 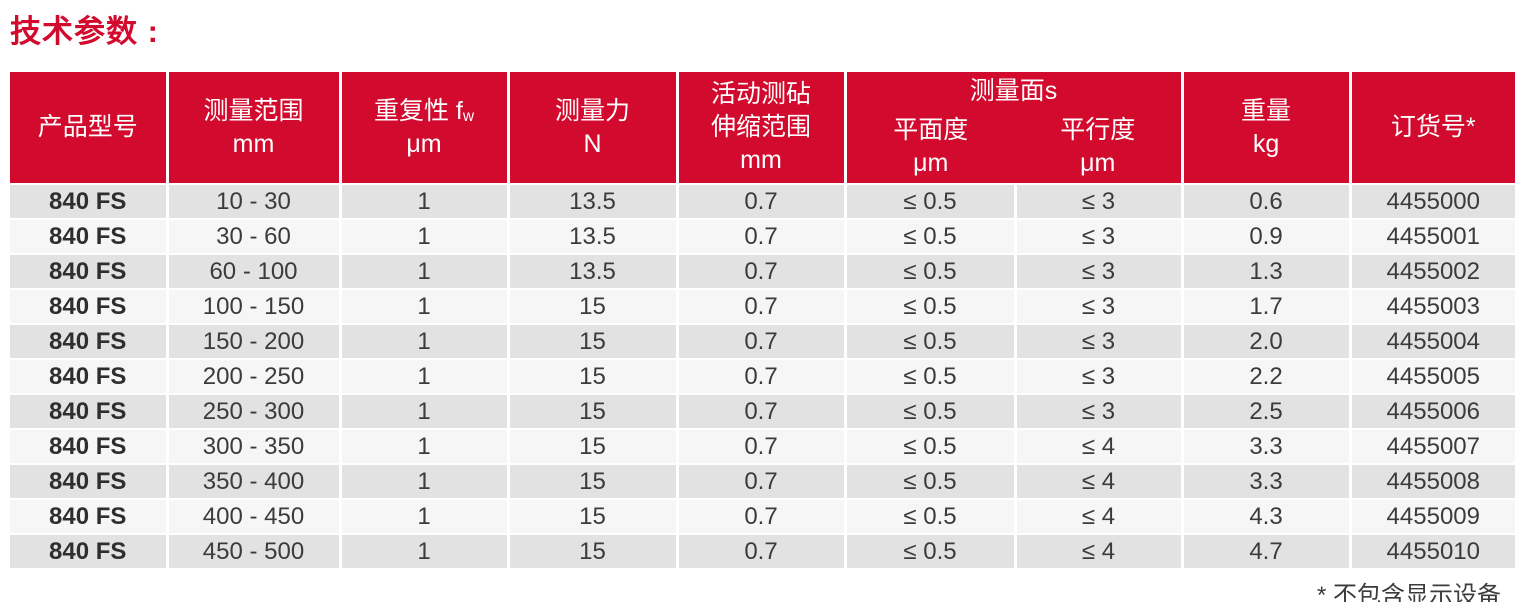 What do you see at coordinates (763, 202) in the screenshot?
I see `table-row: 840 FS 10 - 30 1 13.5 0.7 ≤ 0.5 ≤ 3 0.6 4455000` at bounding box center [763, 202].